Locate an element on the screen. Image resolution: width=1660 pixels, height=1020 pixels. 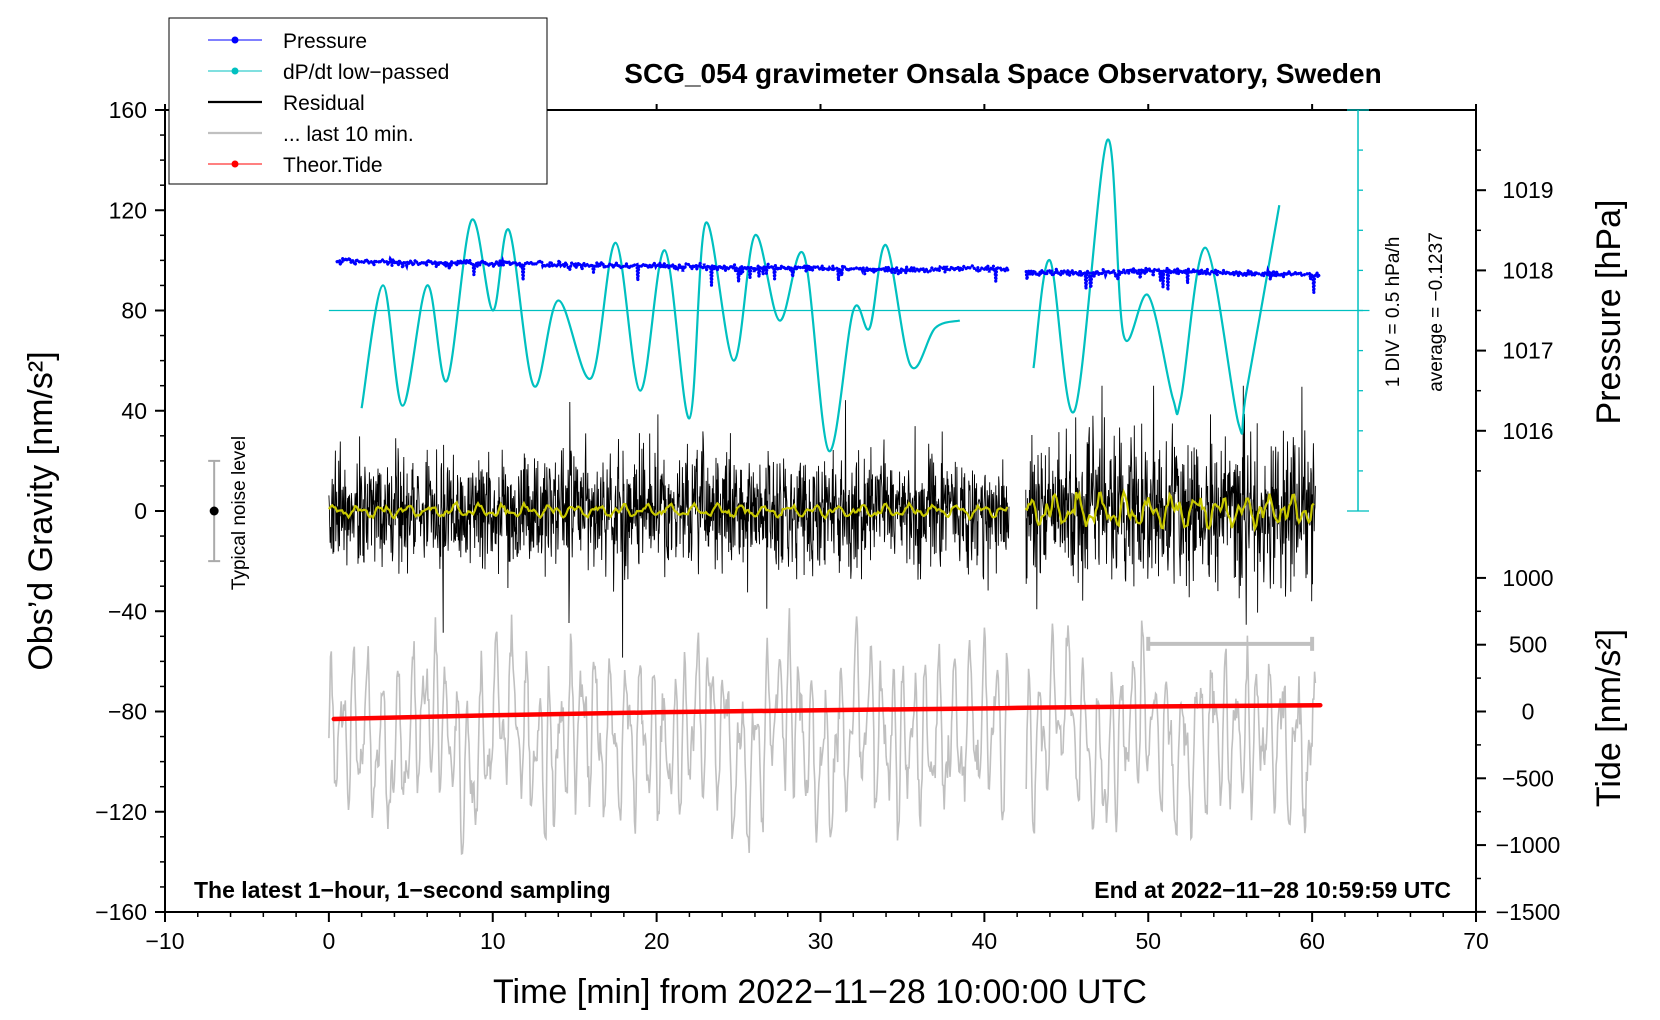
series-pressure is located at coordinates (828, 272).